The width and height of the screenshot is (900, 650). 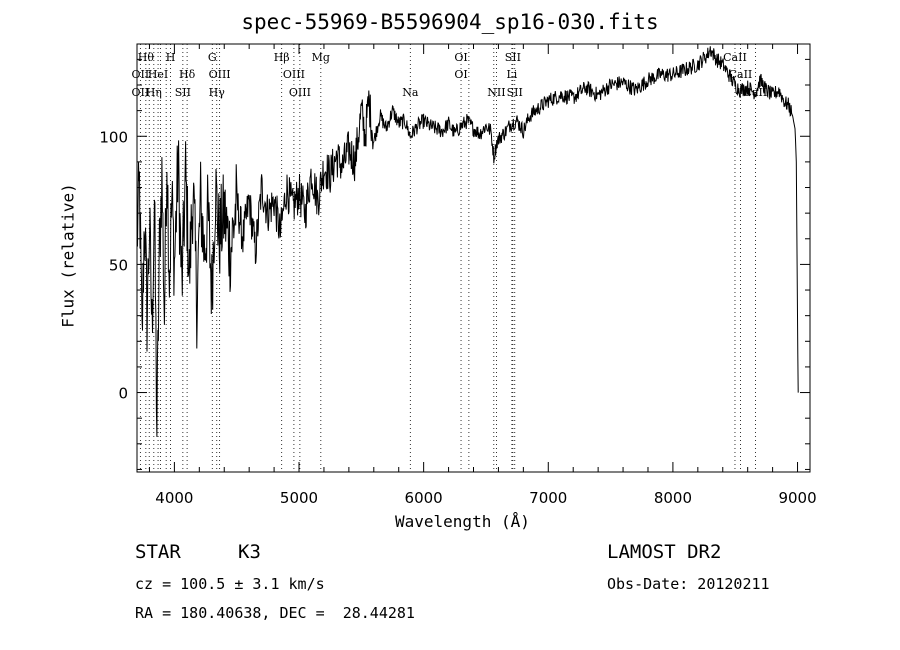 What do you see at coordinates (664, 552) in the screenshot?
I see `survey-name: LAMOST DR2` at bounding box center [664, 552].